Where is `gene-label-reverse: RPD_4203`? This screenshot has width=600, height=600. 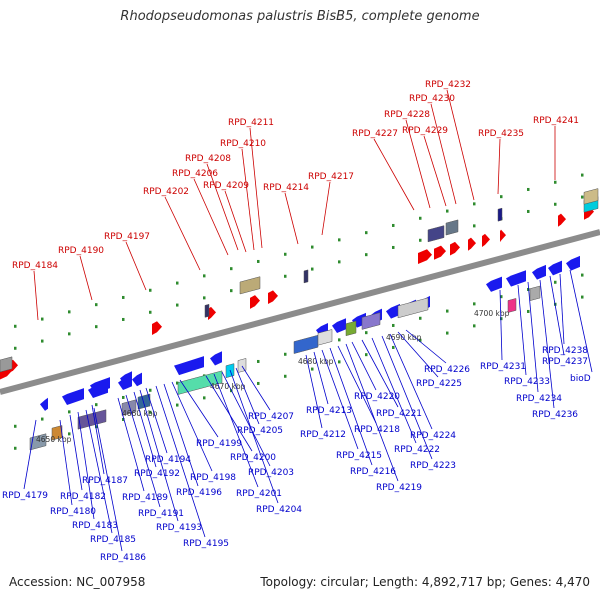
gene-label-reverse: RPD_4203 is located at coordinates (271, 473).